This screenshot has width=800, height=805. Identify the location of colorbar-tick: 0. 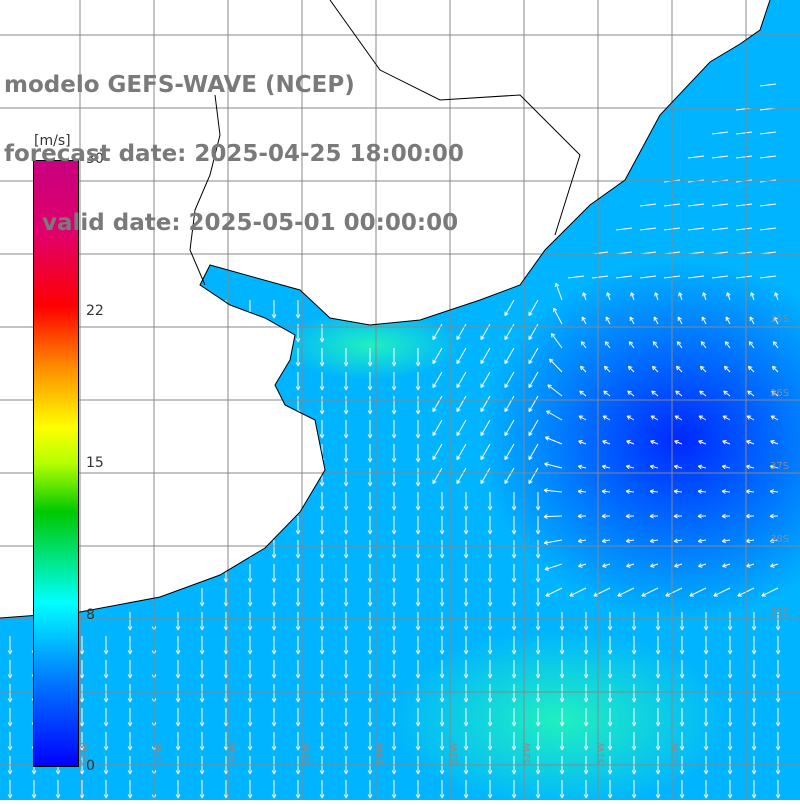
(90, 766).